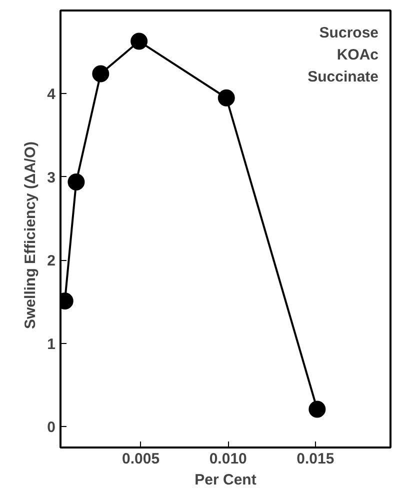 This screenshot has width=400, height=491. Describe the element at coordinates (51, 261) in the screenshot. I see `y-tick-label: 2` at that location.